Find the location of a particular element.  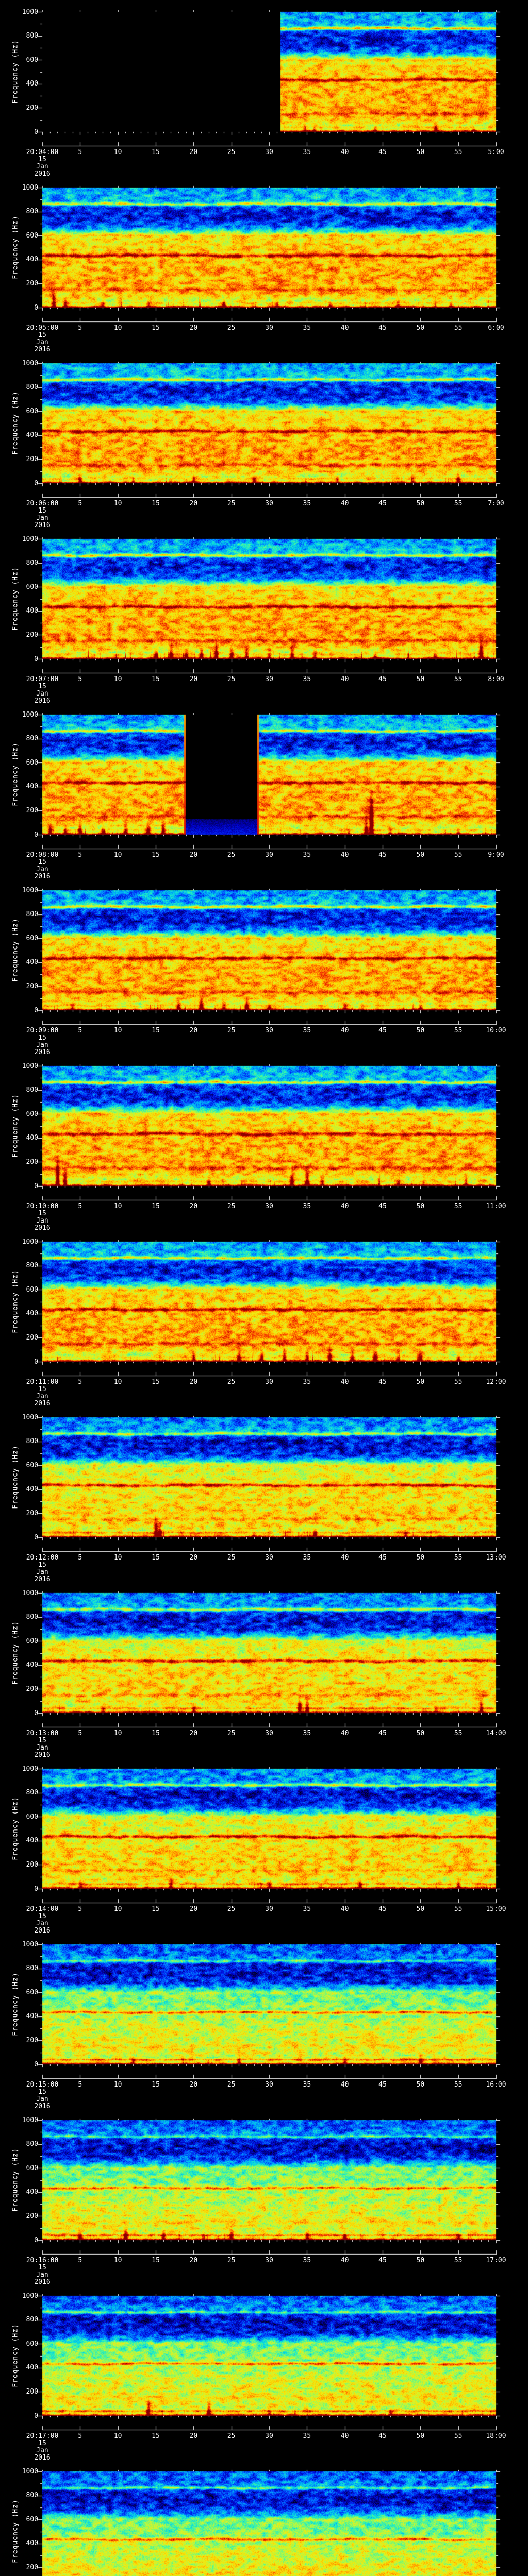

x-axis-start-time: 20:14:00 is located at coordinates (42, 1909).